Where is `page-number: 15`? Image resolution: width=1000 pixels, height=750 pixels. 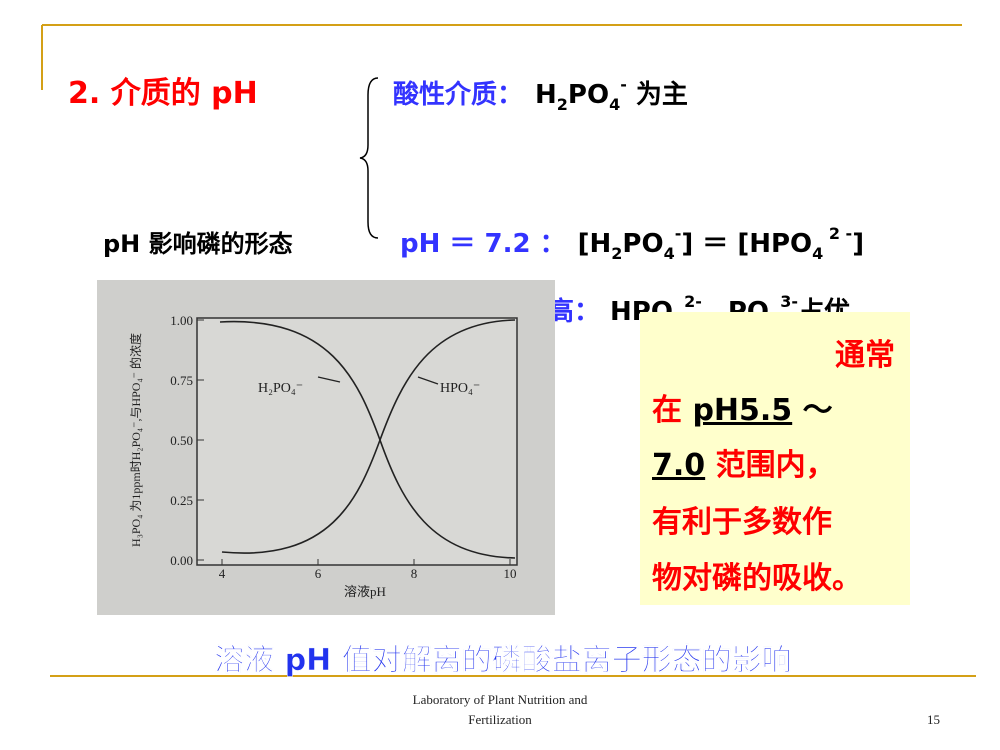 page-number: 15 is located at coordinates (933, 719).